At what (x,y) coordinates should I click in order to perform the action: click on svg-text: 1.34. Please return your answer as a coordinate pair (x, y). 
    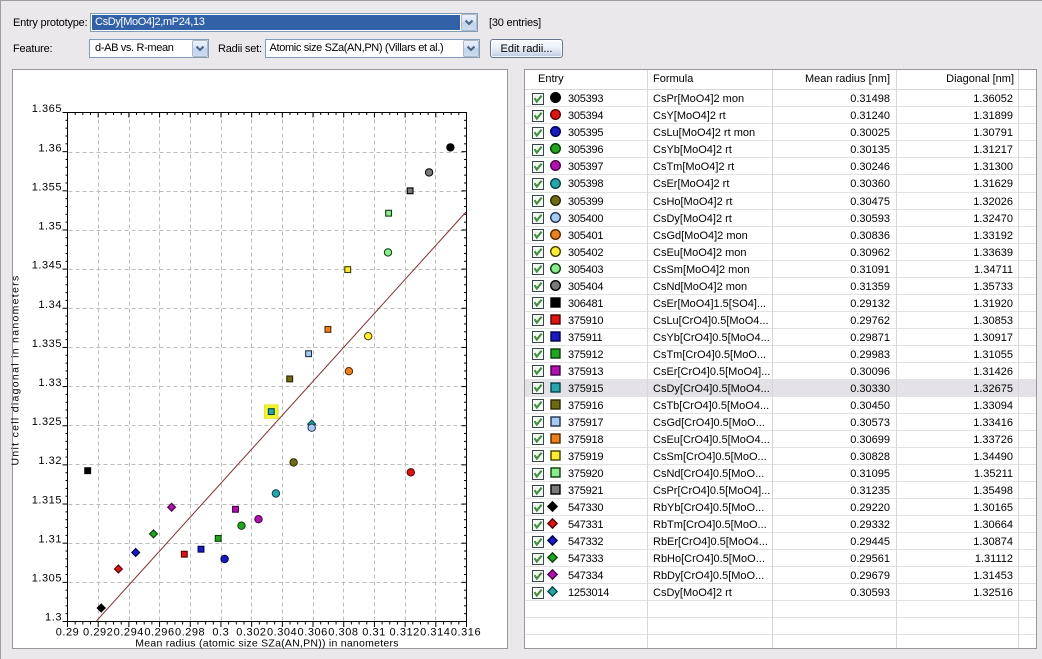
    Looking at the image, I should click on (50, 305).